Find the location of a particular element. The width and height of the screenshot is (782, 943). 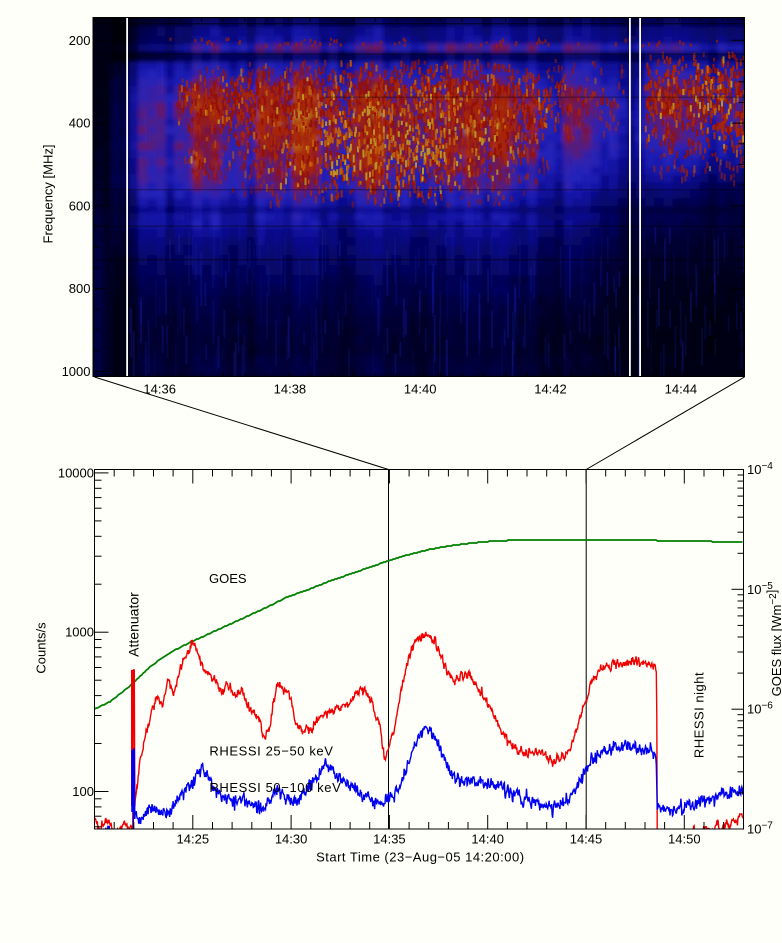

svg-text: Frequency [MHz] is located at coordinates (48, 194).